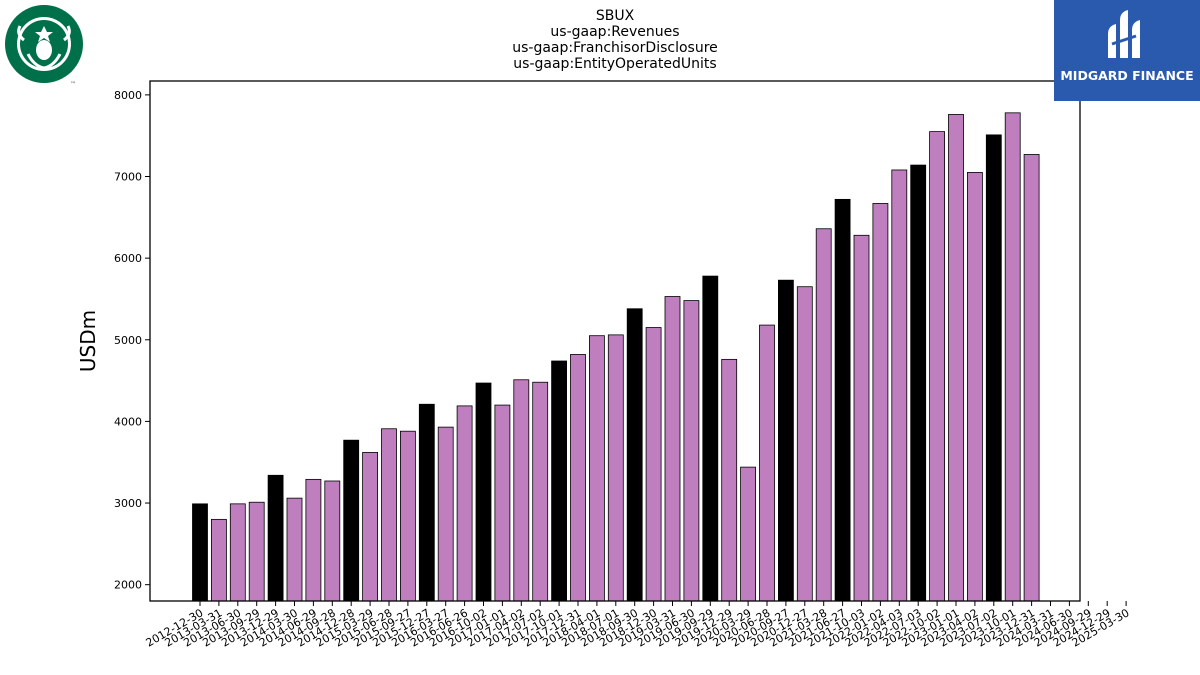 This screenshot has width=1200, height=675. I want to click on y-axis-label: USDm, so click(88, 341).